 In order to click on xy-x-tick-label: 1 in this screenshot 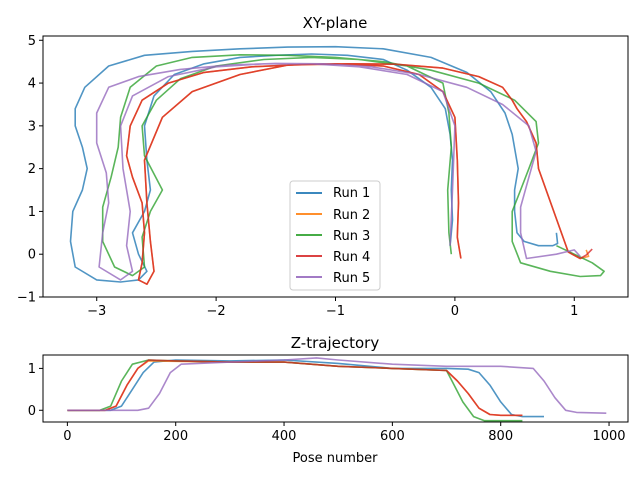, I will do `click(574, 311)`.